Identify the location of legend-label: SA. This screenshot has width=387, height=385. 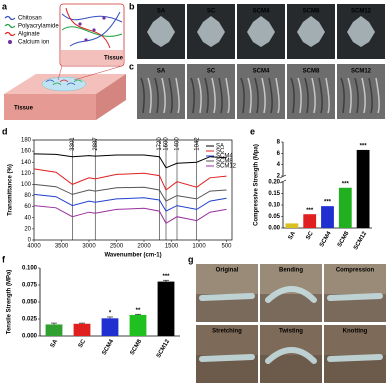
(220, 147).